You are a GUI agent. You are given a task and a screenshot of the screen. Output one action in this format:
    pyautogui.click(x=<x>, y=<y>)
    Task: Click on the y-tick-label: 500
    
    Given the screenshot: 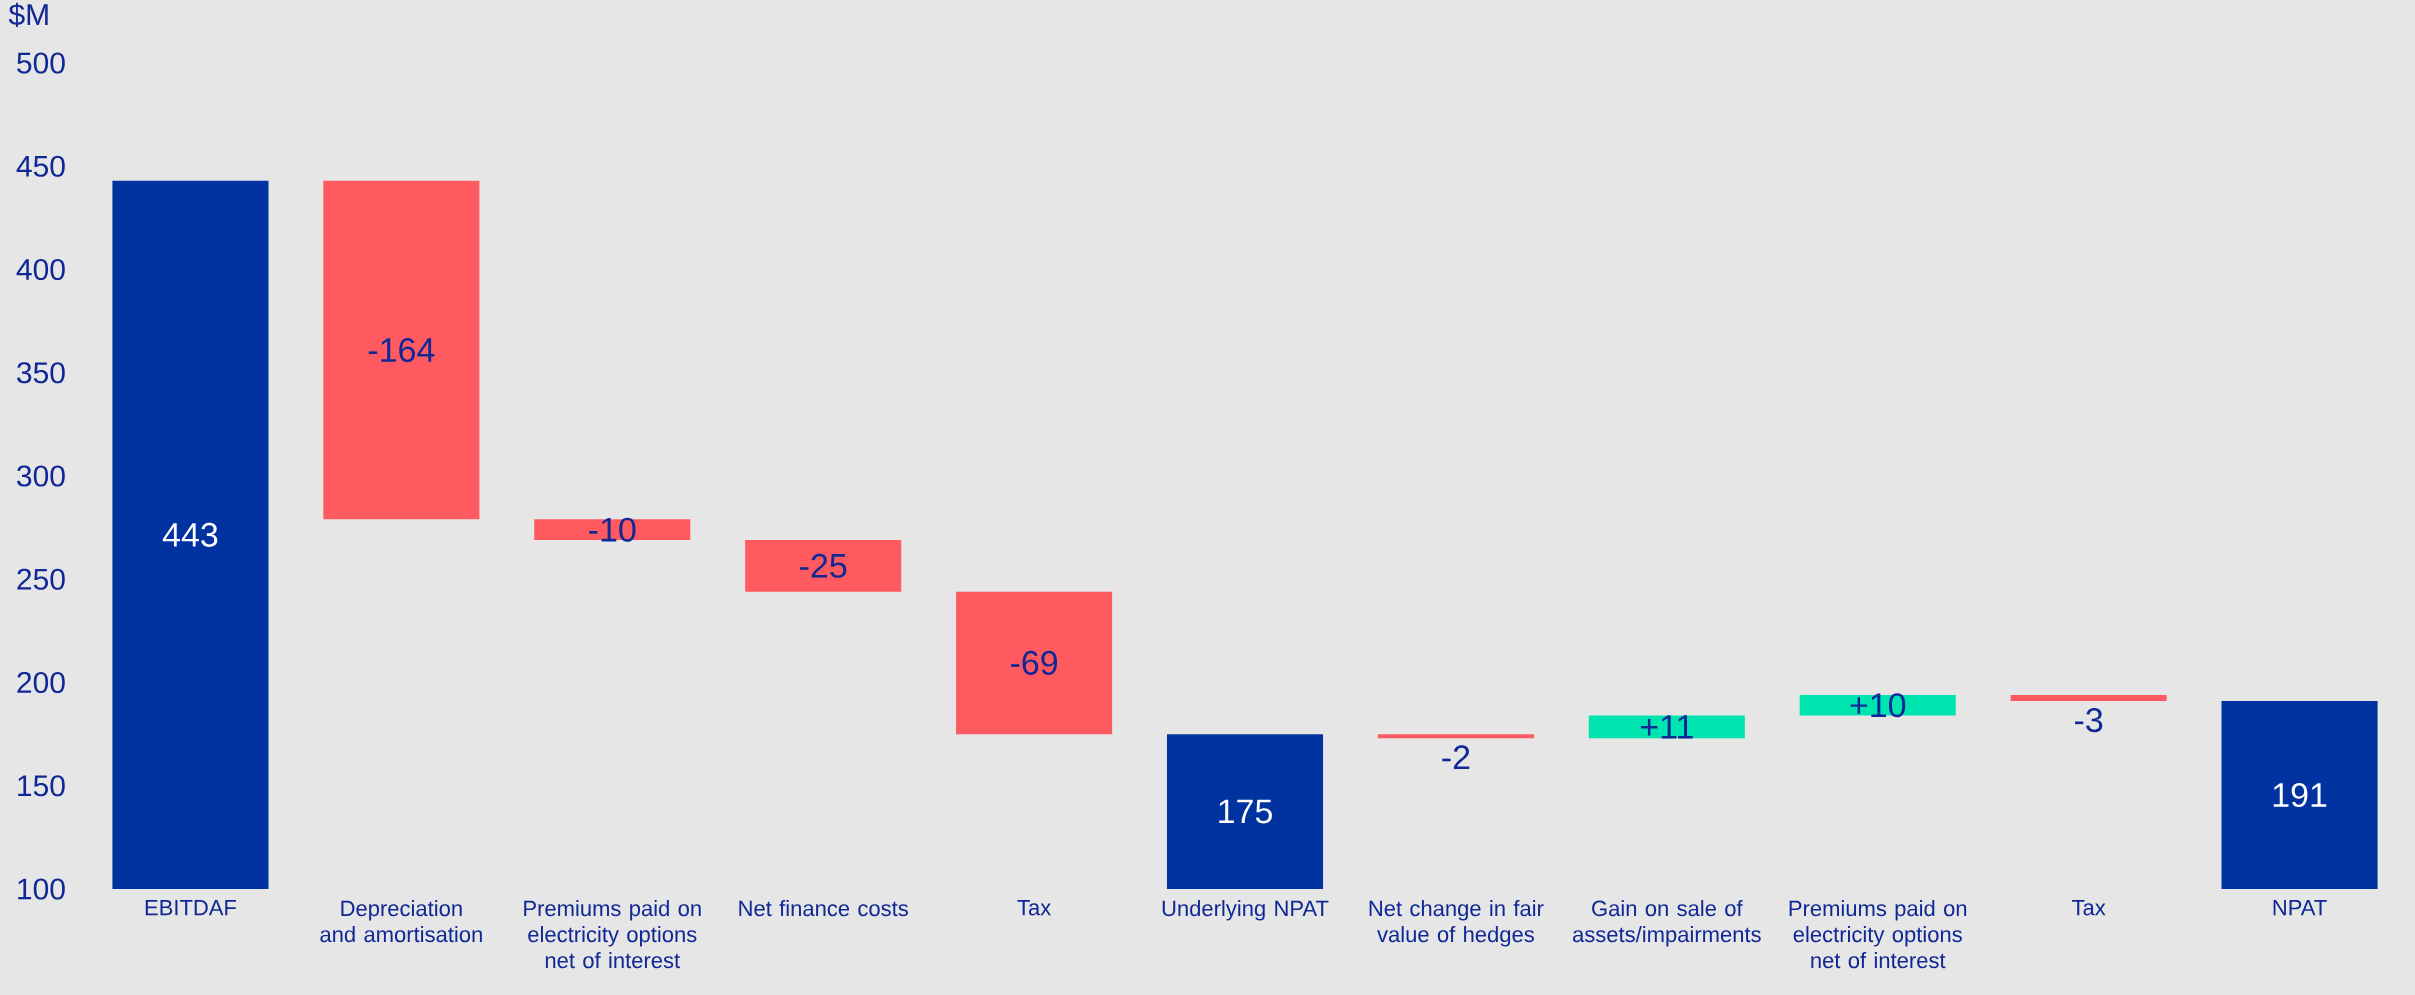 What is the action you would take?
    pyautogui.click(x=41, y=63)
    